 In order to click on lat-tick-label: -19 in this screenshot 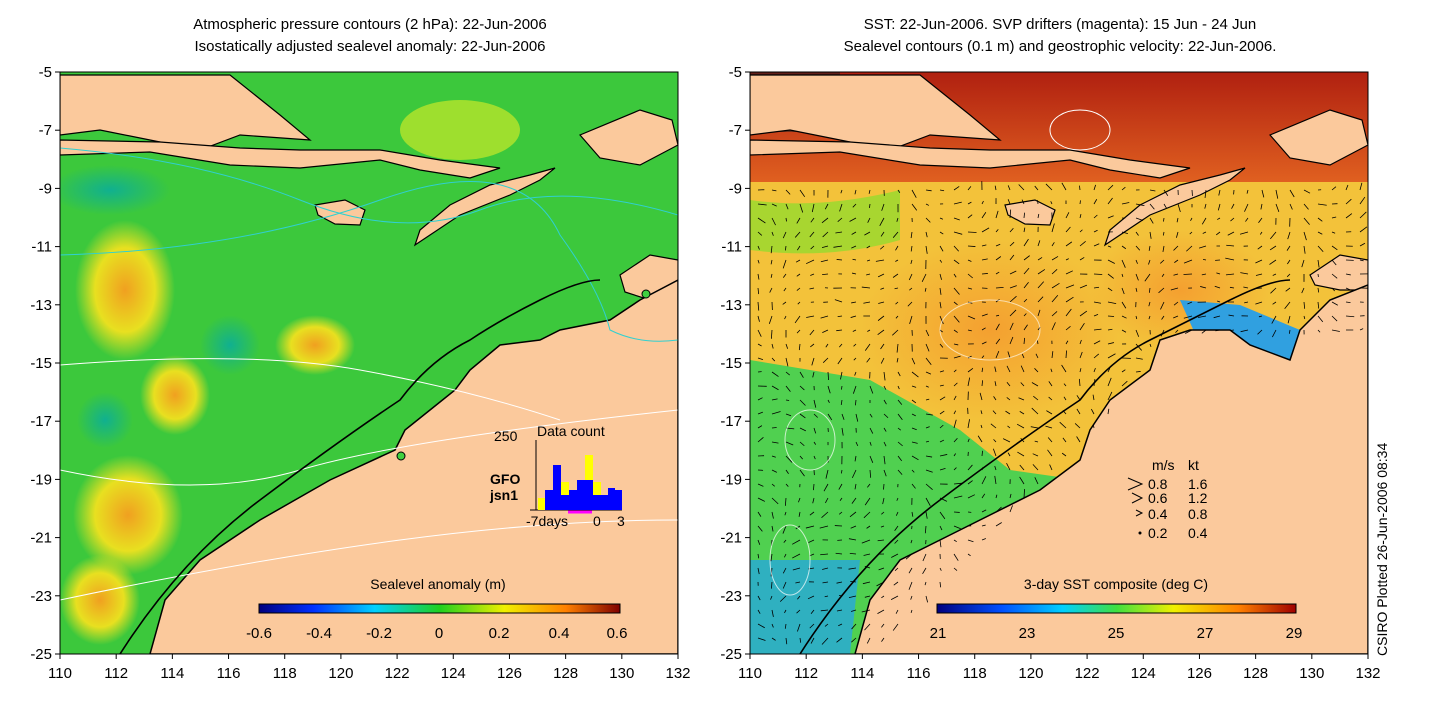, I will do `click(41, 479)`.